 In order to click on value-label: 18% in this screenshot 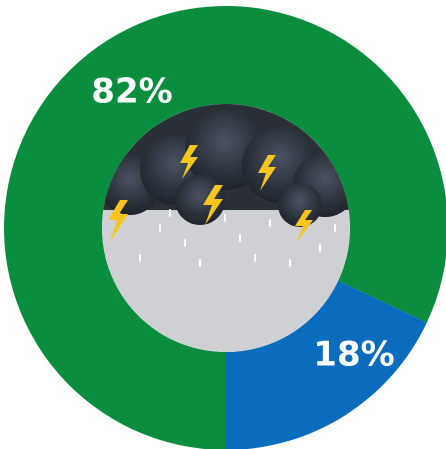, I will do `click(353, 355)`.